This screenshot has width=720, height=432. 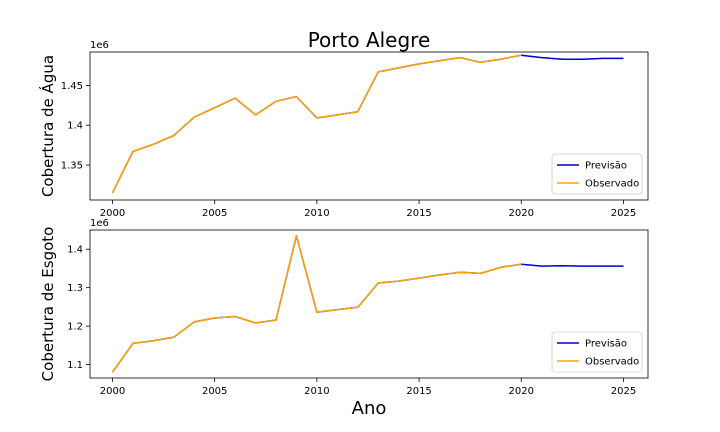 I want to click on y-axis-label: Cobertura de Água, so click(x=47, y=126).